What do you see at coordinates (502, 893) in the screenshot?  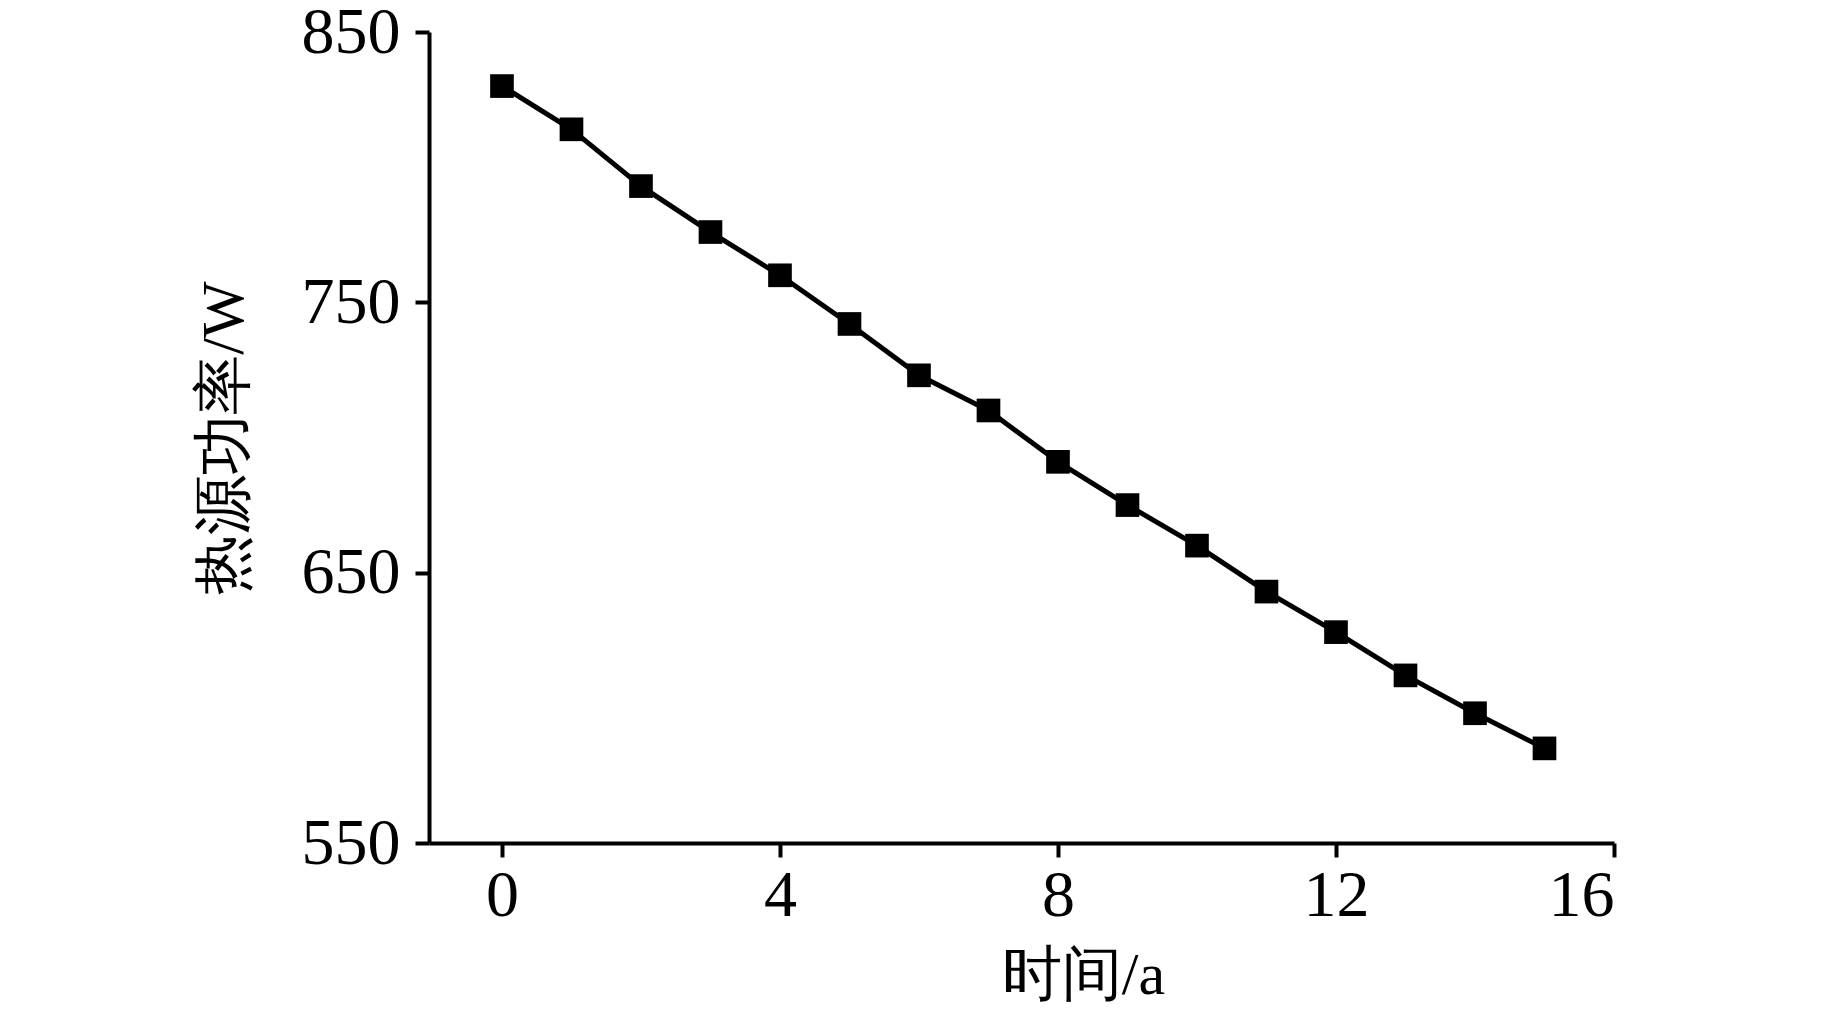 I see `x-tick-label: 0` at bounding box center [502, 893].